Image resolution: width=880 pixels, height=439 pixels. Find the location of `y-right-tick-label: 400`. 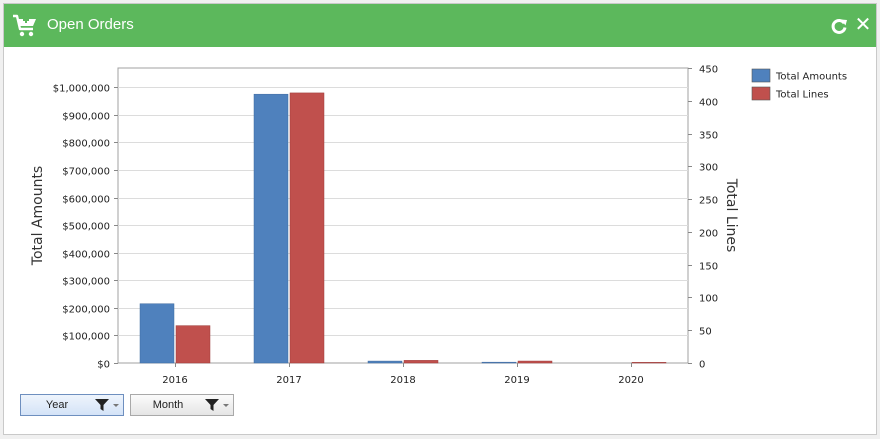

y-right-tick-label: 400 is located at coordinates (708, 103).